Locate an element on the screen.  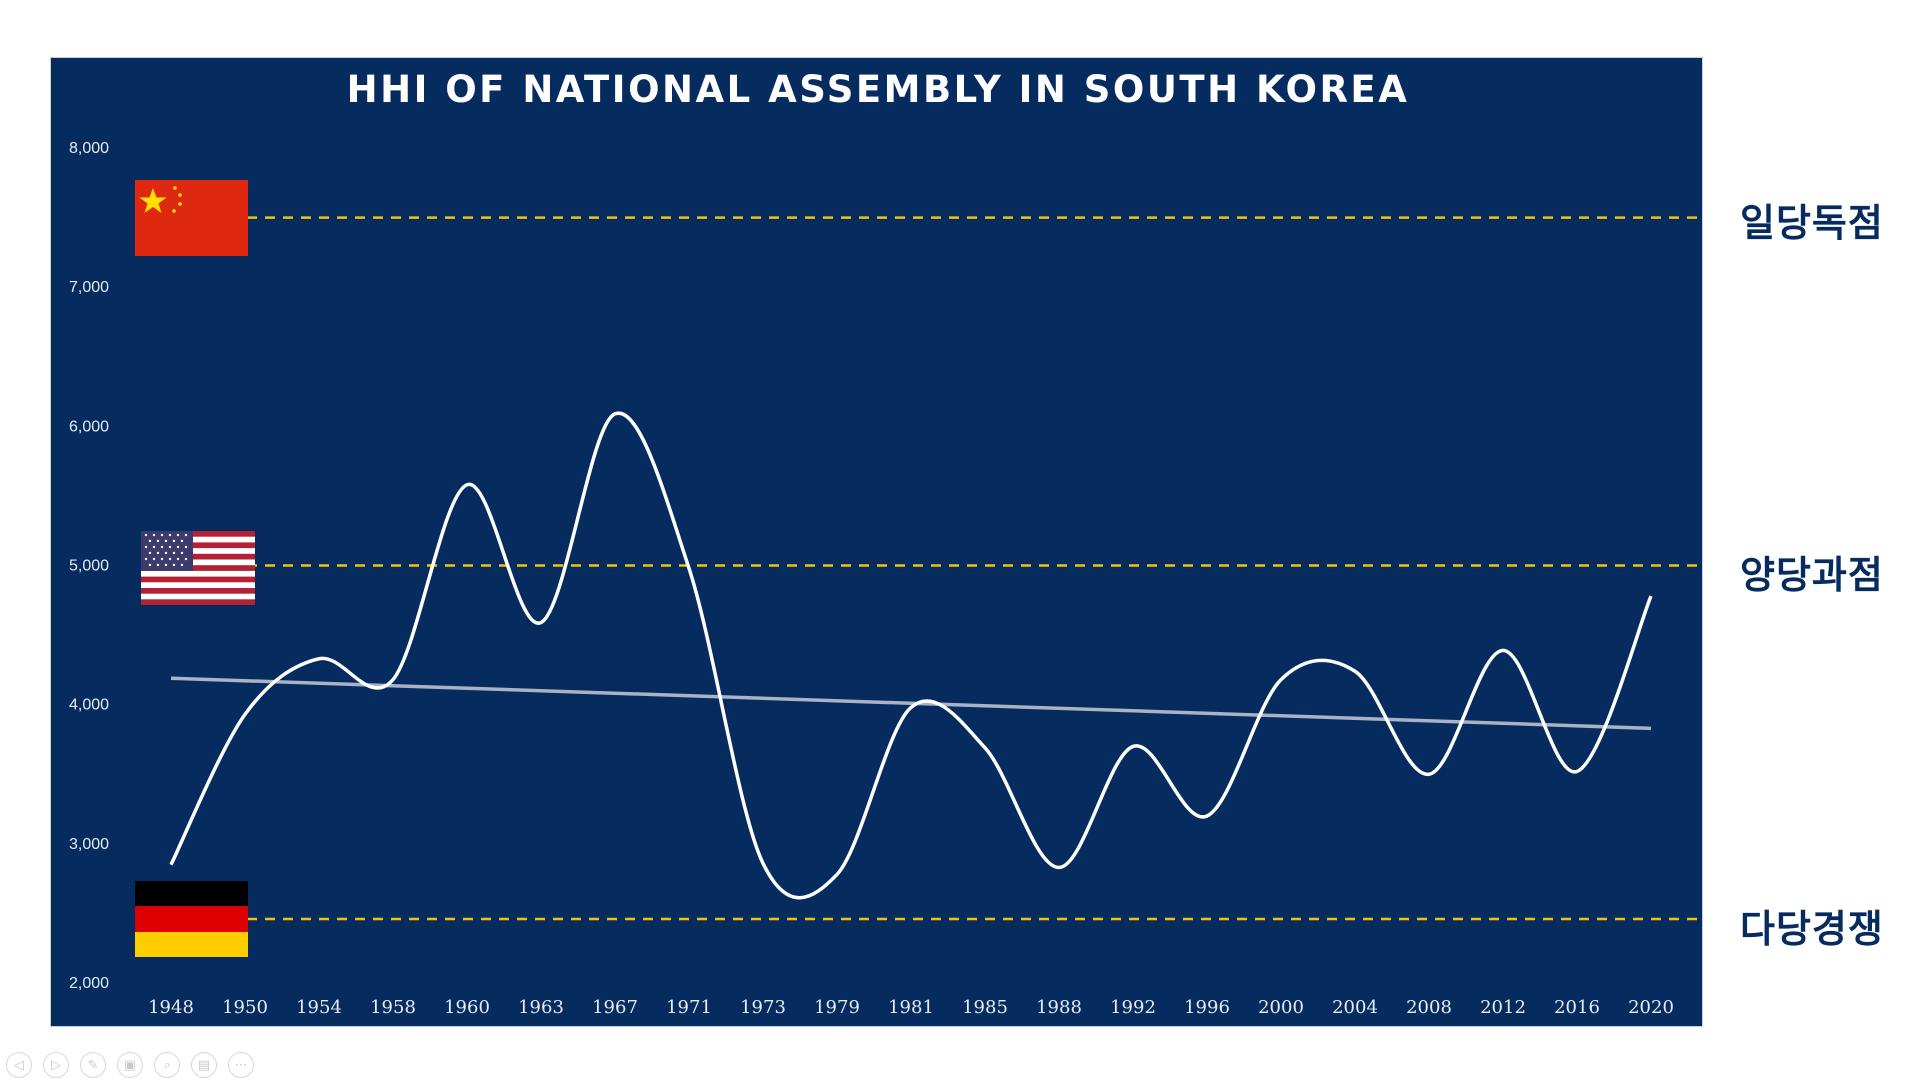
y-tick-label: 6,000 is located at coordinates (89, 426).